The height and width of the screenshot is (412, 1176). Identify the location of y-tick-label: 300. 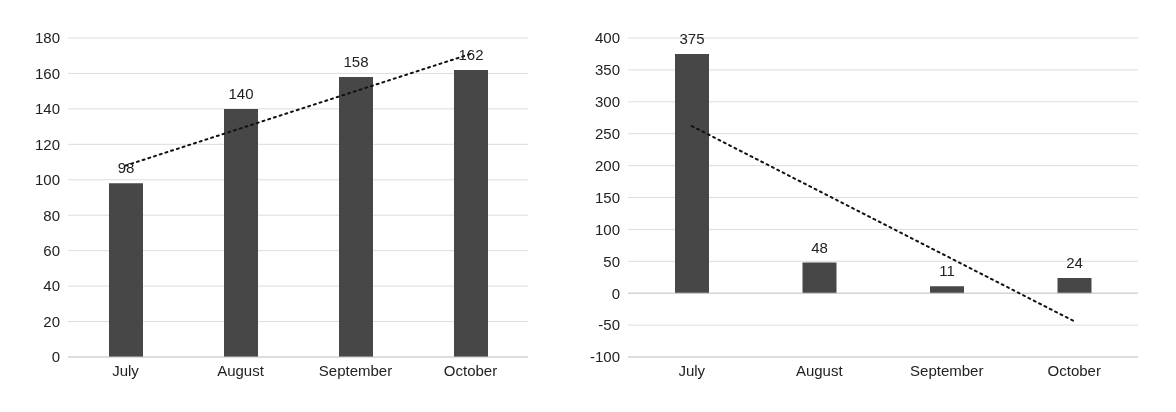
(607, 102).